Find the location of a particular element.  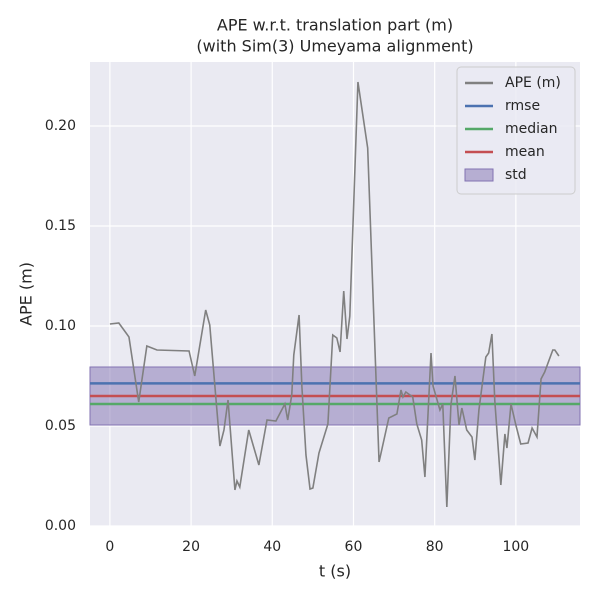

x-tick-label: 100 is located at coordinates (515, 547).